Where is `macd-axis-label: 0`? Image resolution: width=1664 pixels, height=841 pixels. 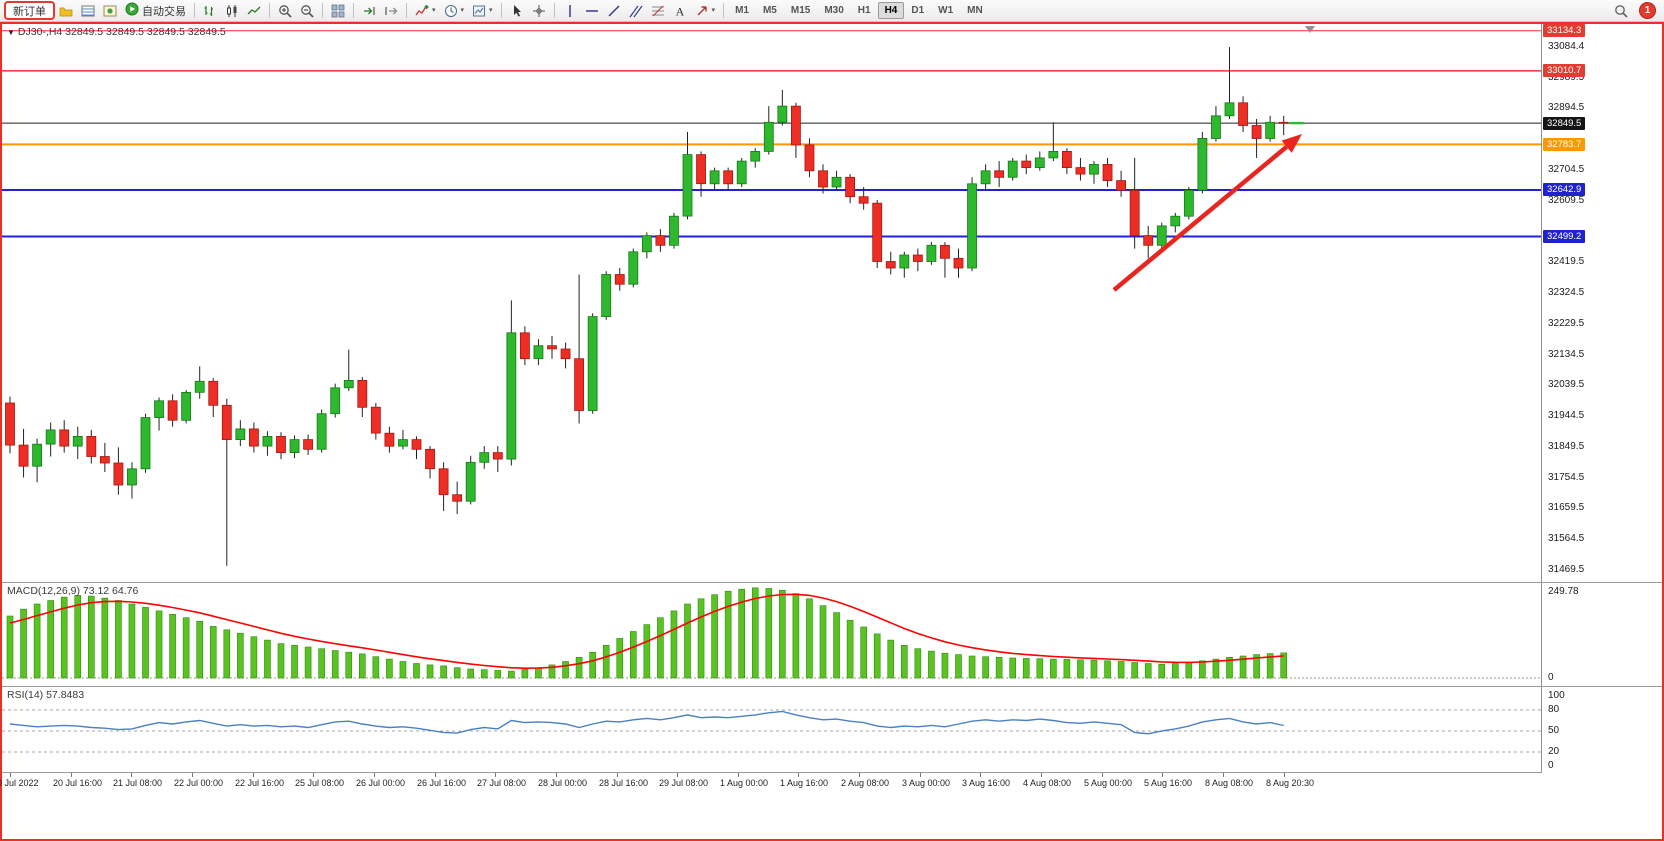 macd-axis-label: 0 is located at coordinates (1551, 677).